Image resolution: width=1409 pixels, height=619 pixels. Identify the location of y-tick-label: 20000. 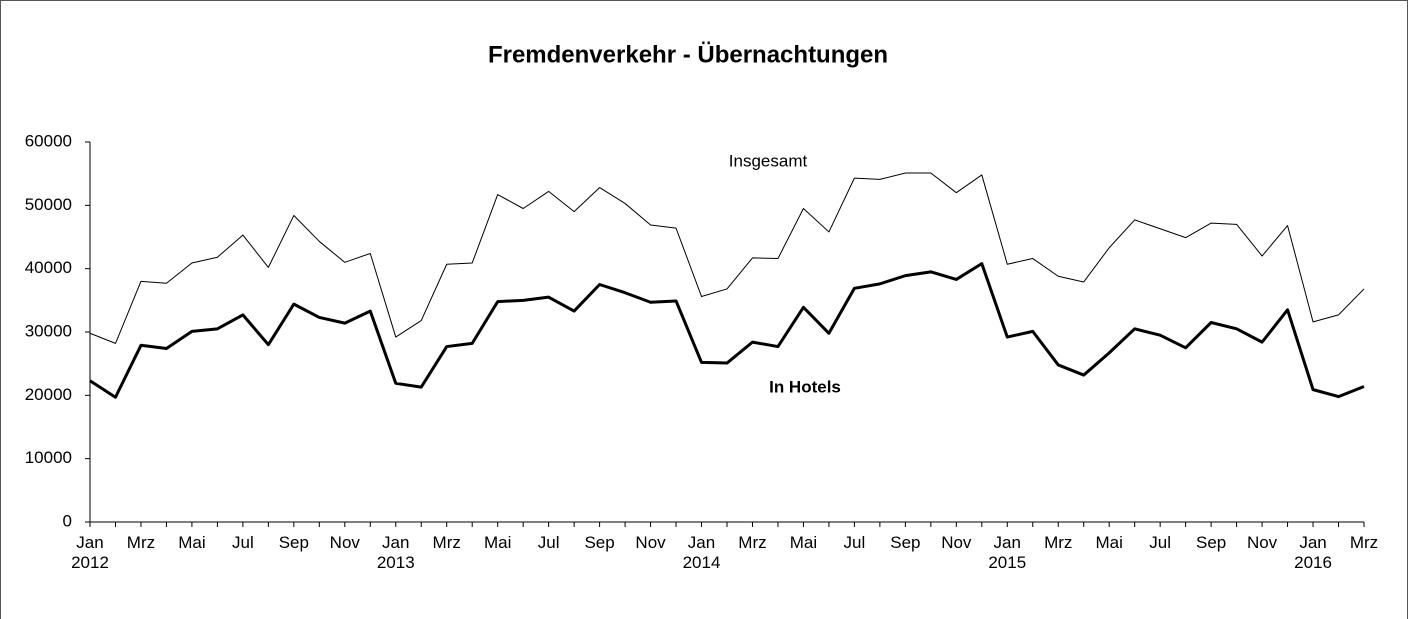
(48, 394).